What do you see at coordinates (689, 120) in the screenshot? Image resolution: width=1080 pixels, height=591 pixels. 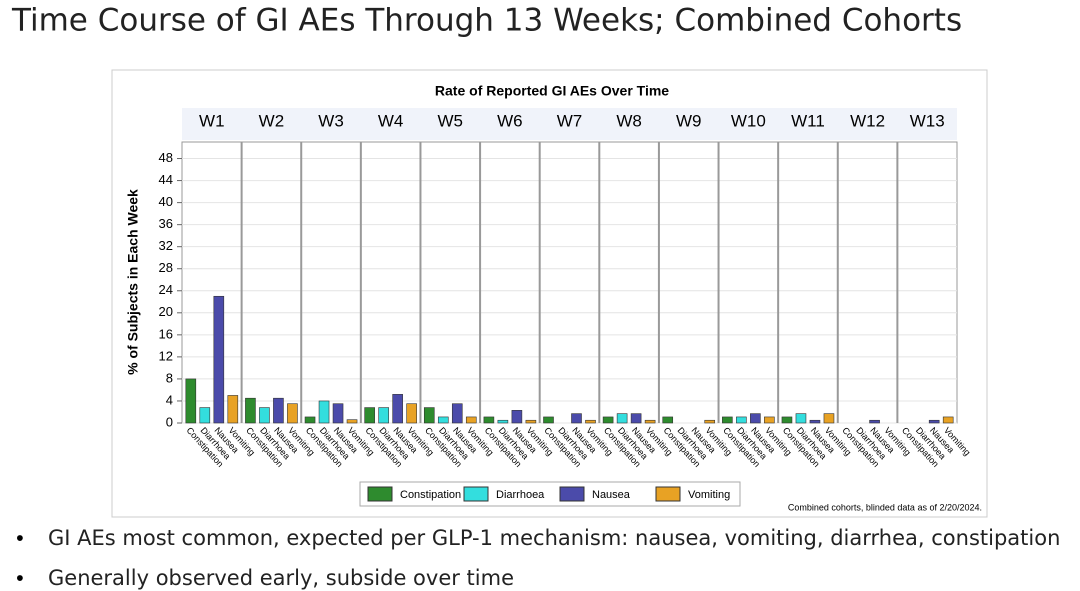 I see `panel-label: W9` at bounding box center [689, 120].